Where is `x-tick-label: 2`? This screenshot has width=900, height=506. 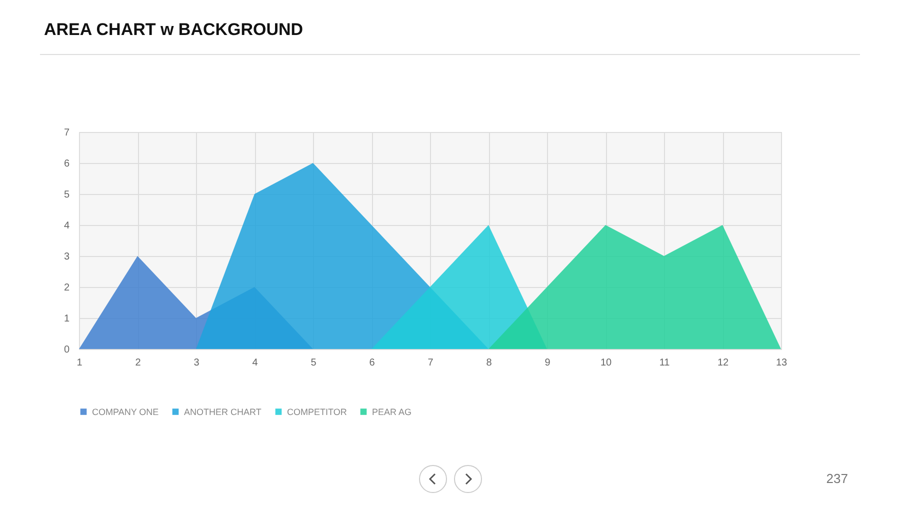
x-tick-label: 2 is located at coordinates (138, 363).